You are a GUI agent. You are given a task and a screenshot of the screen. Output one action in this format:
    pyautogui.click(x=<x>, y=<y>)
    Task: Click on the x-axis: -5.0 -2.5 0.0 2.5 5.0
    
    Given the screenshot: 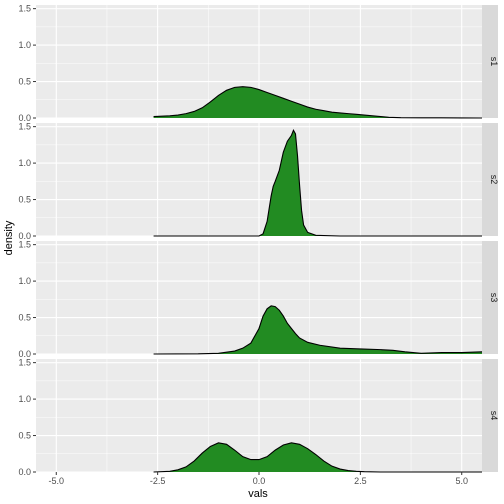 What is the action you would take?
    pyautogui.click(x=258, y=479)
    